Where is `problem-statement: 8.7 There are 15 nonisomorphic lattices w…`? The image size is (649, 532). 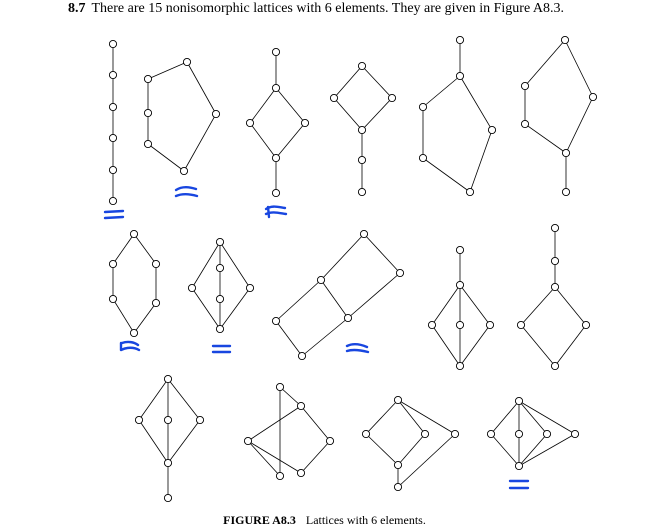
problem-statement: 8.7 There are 15 nonisomorphic lattices w… is located at coordinates (316, 9).